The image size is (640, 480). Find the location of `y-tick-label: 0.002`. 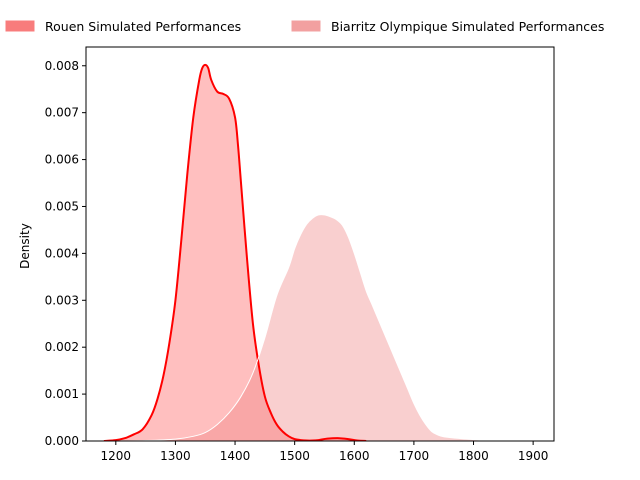

y-tick-label: 0.002 is located at coordinates (62, 347).